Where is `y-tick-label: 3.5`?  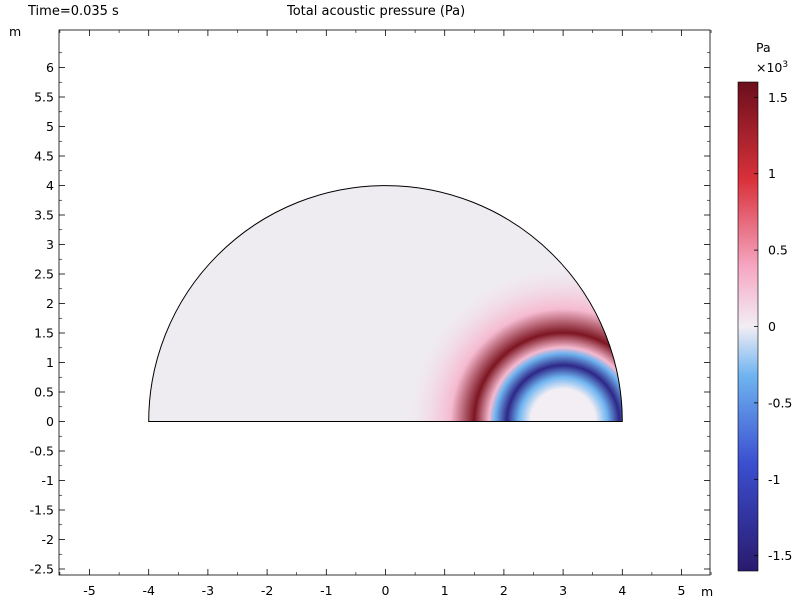
y-tick-label: 3.5 is located at coordinates (44, 215).